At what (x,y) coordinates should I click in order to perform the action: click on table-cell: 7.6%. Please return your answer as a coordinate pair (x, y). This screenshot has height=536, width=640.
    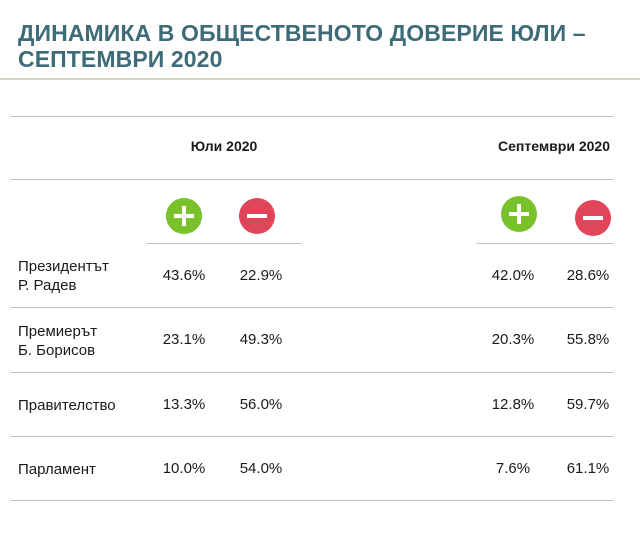
    Looking at the image, I should click on (513, 468).